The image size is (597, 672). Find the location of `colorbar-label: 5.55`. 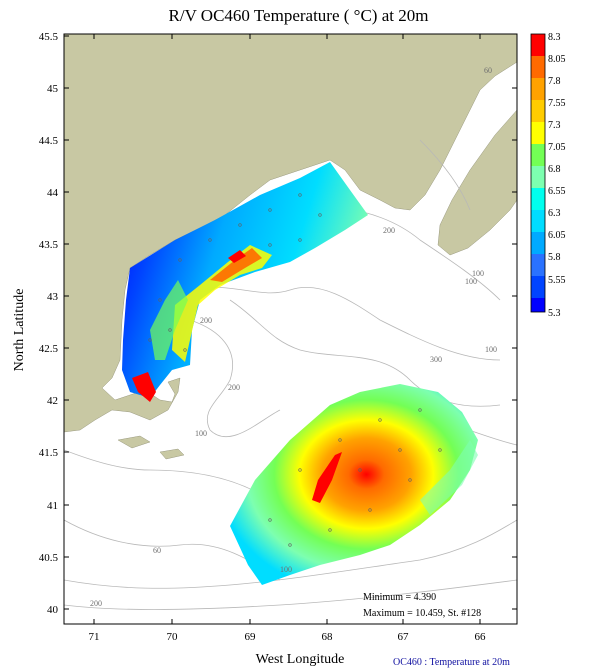

colorbar-label: 5.55 is located at coordinates (557, 280).